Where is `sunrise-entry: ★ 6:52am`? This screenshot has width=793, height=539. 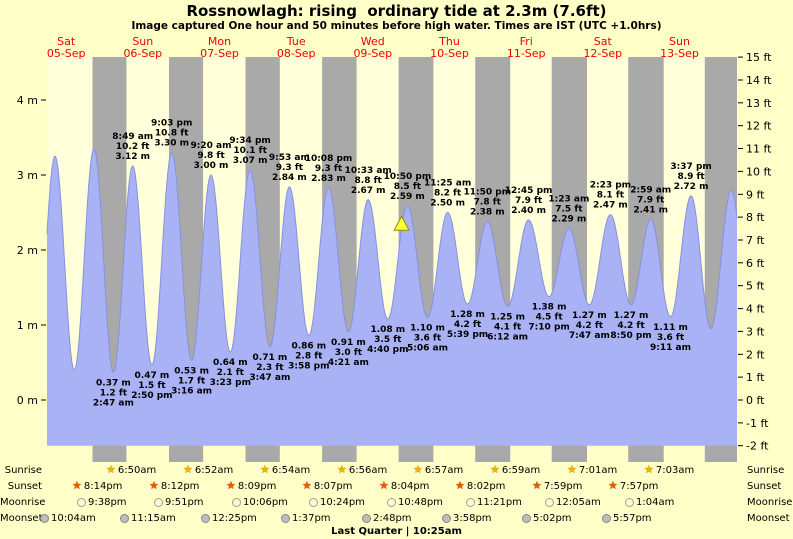
sunrise-entry: ★ 6:52am is located at coordinates (208, 470).